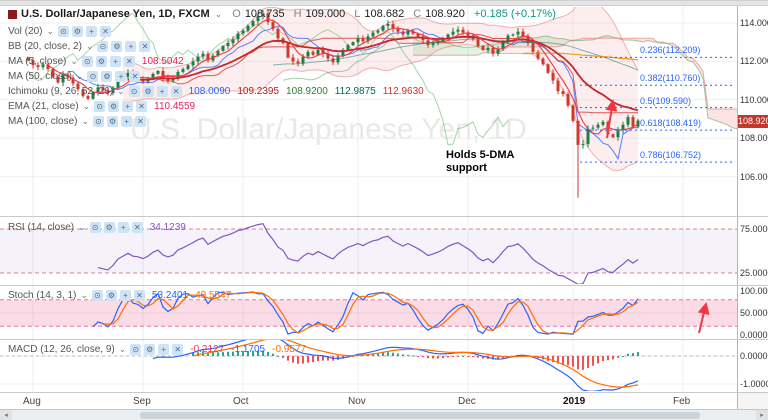 The height and width of the screenshot is (420, 768). I want to click on legend-item-4-value-0: 108.0090, so click(209, 91).